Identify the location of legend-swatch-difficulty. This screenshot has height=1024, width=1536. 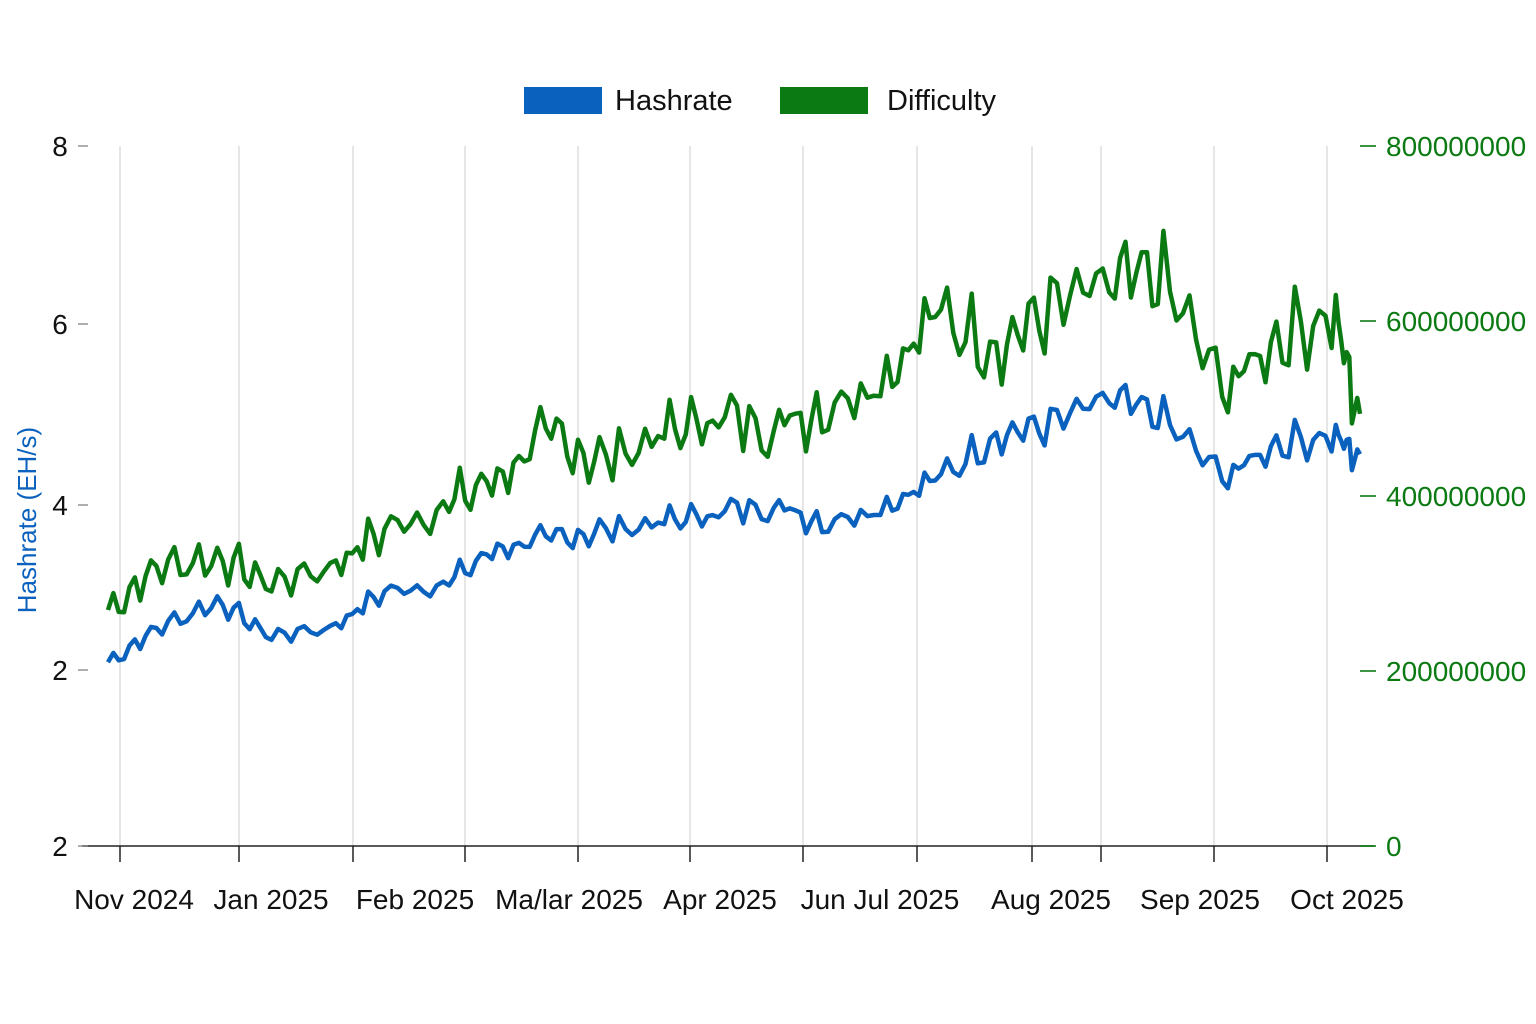
(824, 100).